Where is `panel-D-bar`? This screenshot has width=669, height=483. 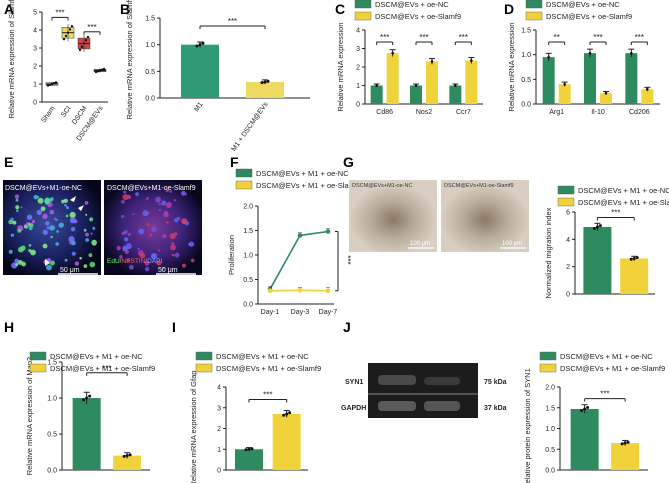 panel-D-bar is located at coordinates (647, 96).